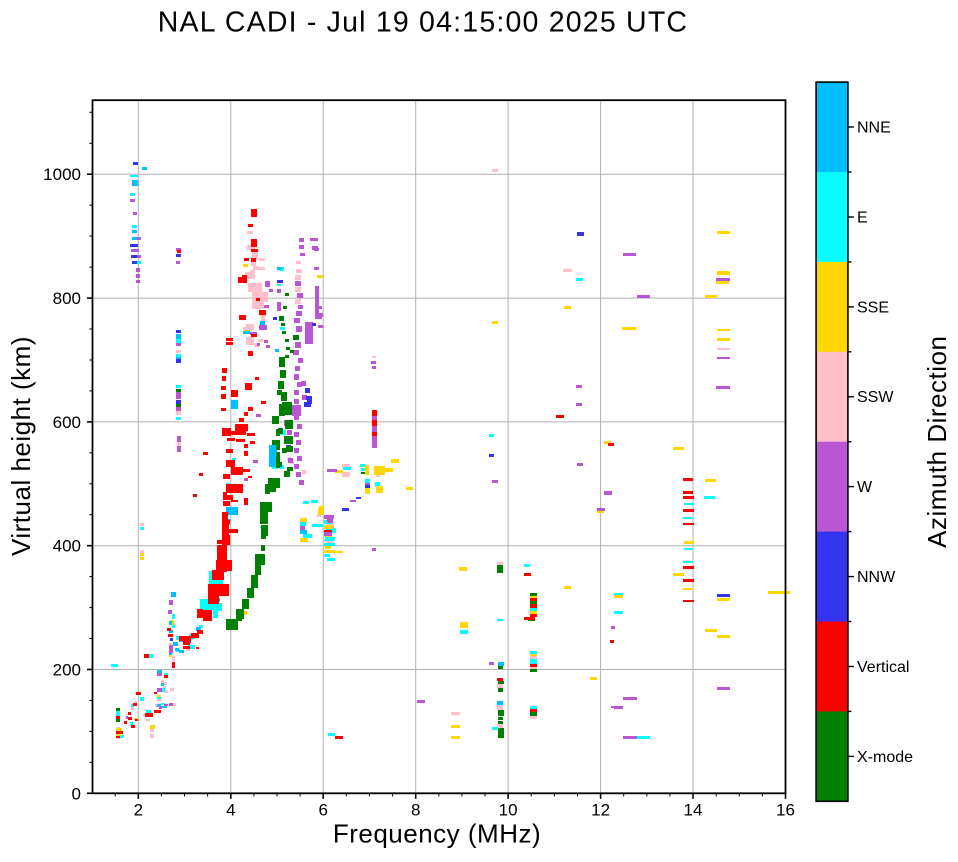 This screenshot has height=862, width=958. Describe the element at coordinates (21, 446) in the screenshot. I see `svg-text: Virtual height (km)` at that location.